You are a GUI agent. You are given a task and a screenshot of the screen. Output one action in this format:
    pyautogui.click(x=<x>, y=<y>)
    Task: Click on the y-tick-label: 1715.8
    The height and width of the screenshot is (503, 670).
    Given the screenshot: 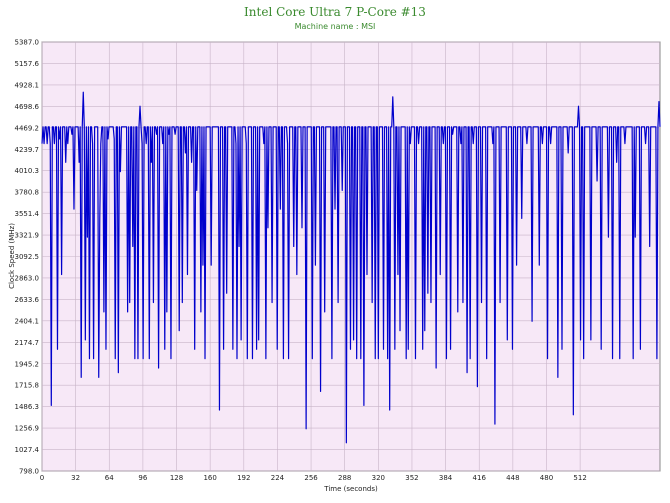 What is the action you would take?
    pyautogui.click(x=27, y=386)
    